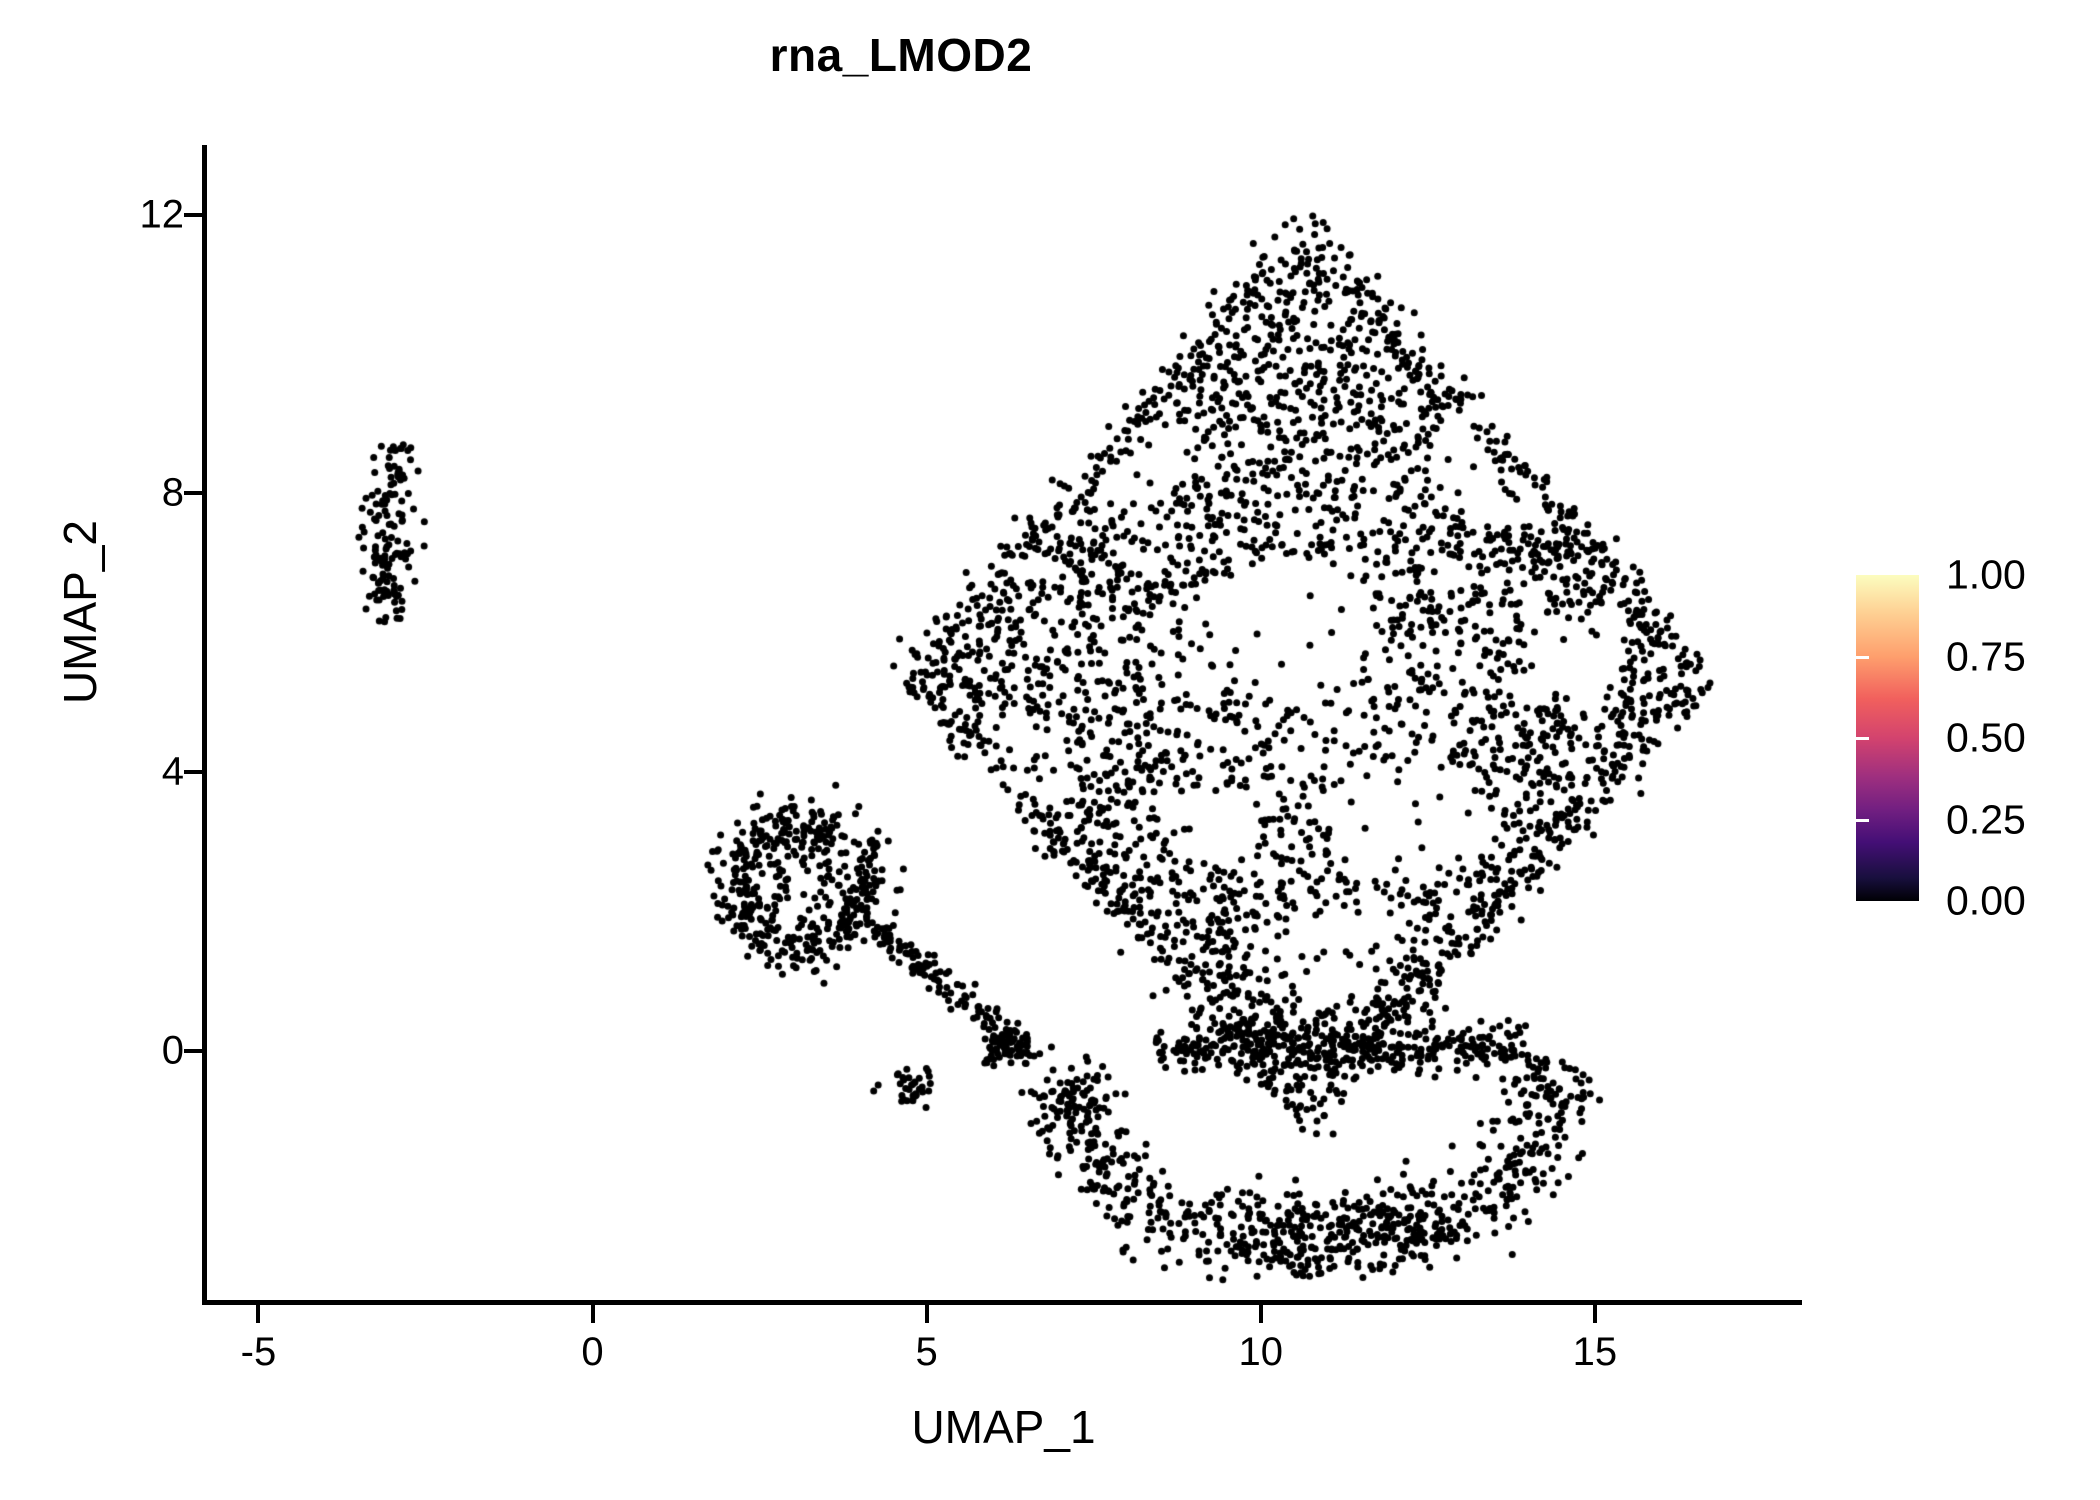  Describe the element at coordinates (1986, 900) in the screenshot. I see `legend-label: 0.00` at that location.